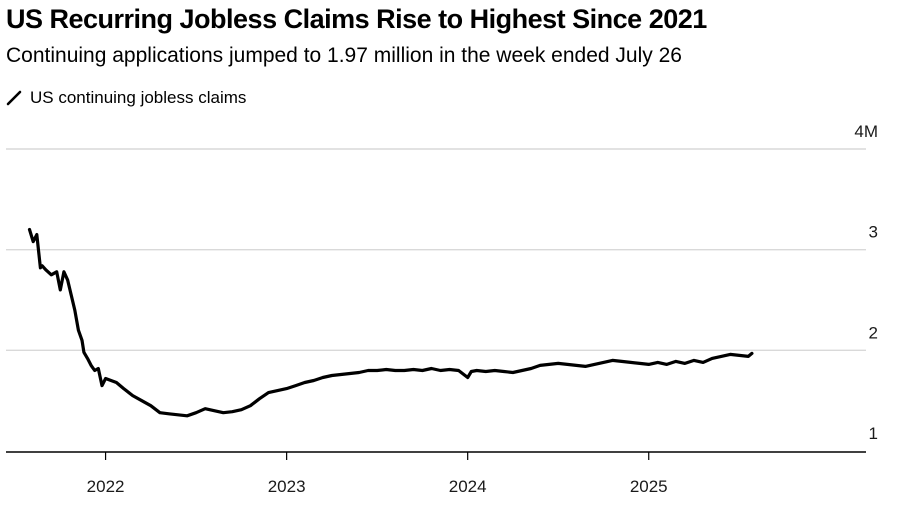 Image resolution: width=900 pixels, height=510 pixels. I want to click on legend: US continuing jobless claims, so click(126, 98).